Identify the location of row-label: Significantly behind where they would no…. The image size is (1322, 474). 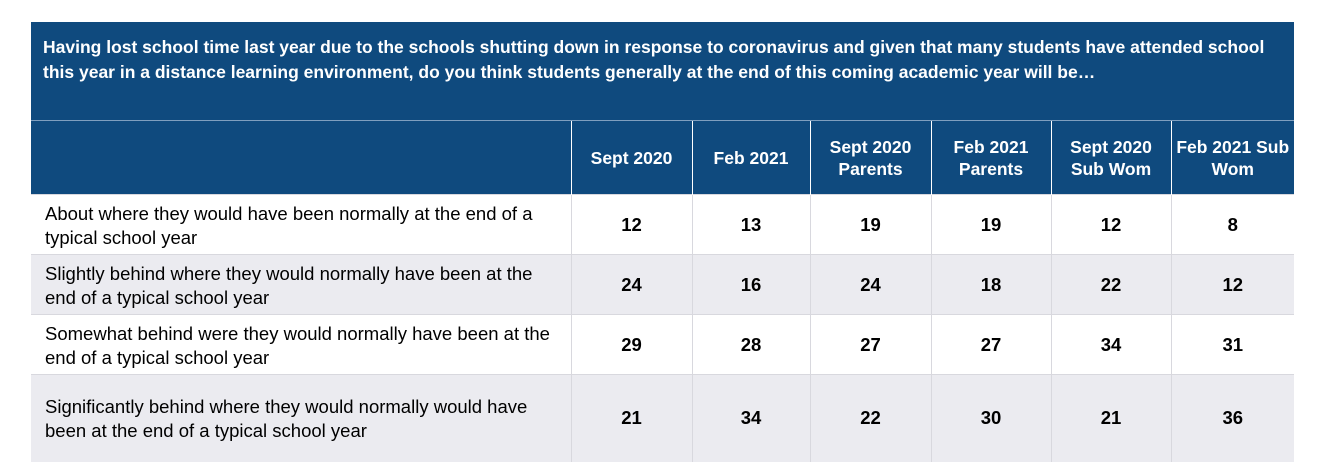
(301, 418).